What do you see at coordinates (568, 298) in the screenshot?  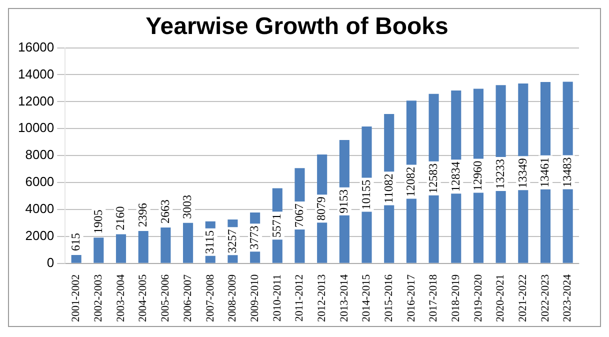 I see `x-tick-label: 2023-2024` at bounding box center [568, 298].